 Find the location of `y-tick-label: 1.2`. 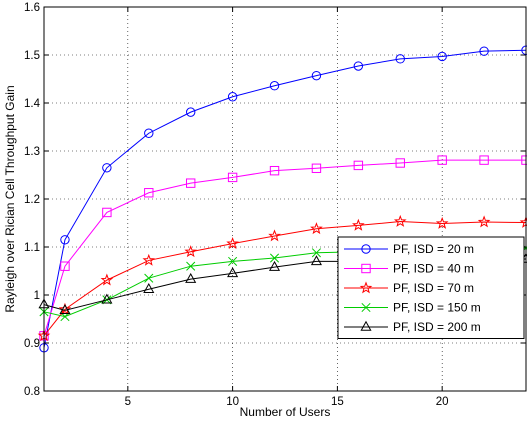

y-tick-label: 1.2 is located at coordinates (32, 200).